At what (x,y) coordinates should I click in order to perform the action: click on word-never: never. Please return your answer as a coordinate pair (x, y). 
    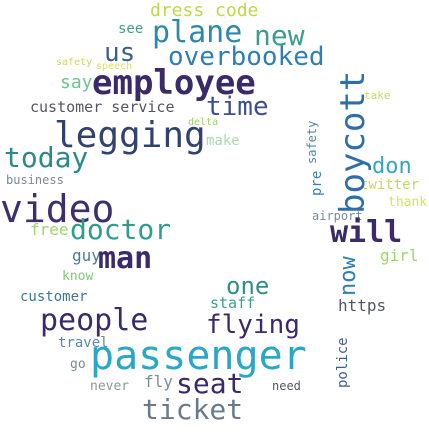
    Looking at the image, I should click on (110, 386).